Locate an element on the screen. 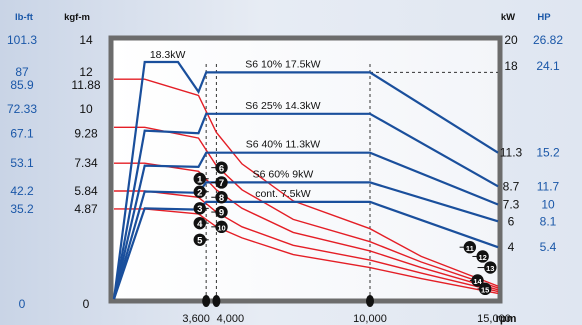 The width and height of the screenshot is (582, 325). kgfm-tick-5.84: 5.84 is located at coordinates (86, 191).